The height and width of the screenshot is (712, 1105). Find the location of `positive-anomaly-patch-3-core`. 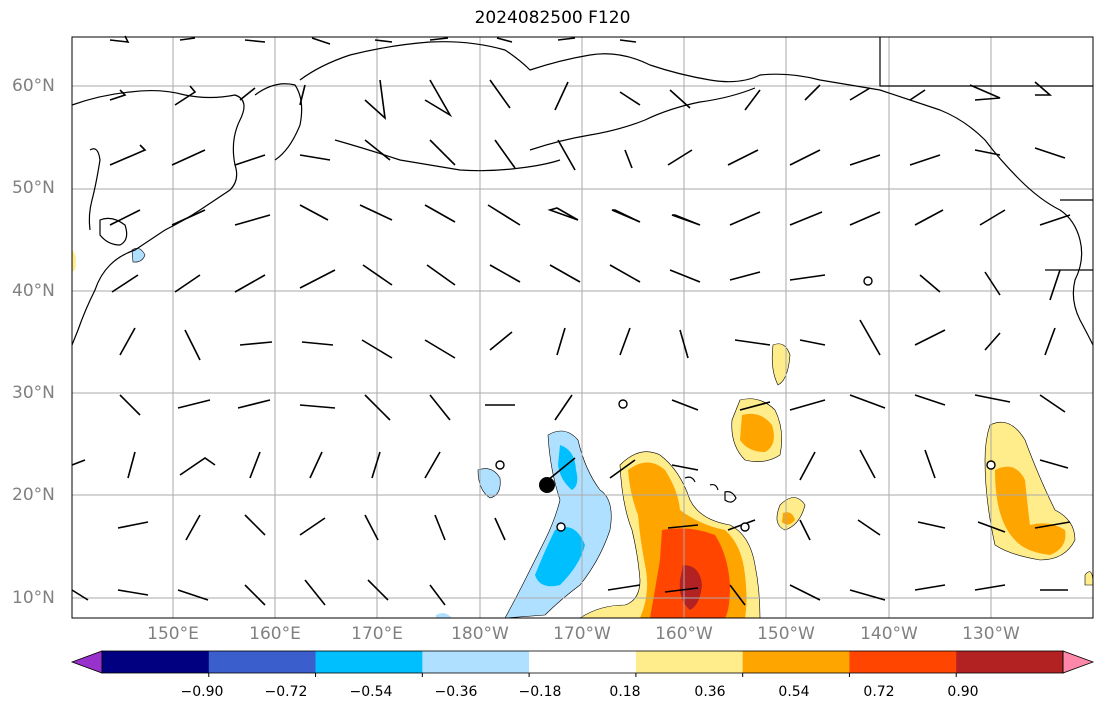

positive-anomaly-patch-3-core is located at coordinates (788, 518).